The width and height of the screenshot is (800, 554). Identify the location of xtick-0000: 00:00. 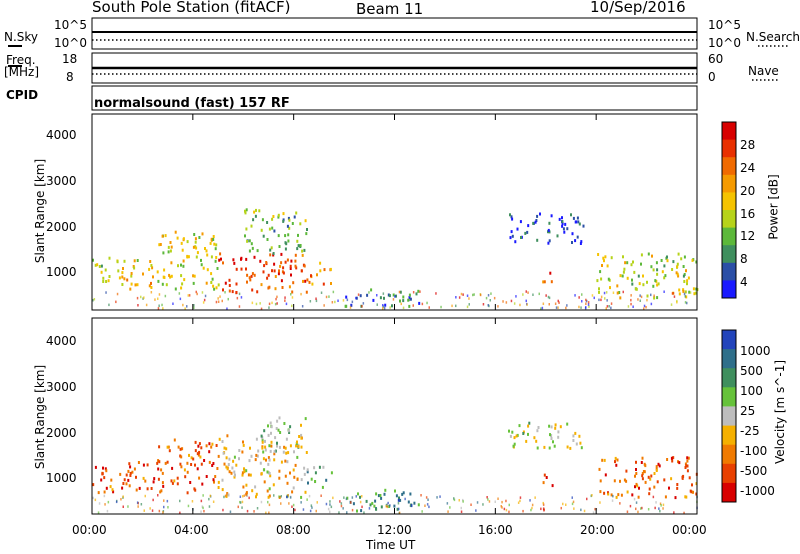
(89, 530).